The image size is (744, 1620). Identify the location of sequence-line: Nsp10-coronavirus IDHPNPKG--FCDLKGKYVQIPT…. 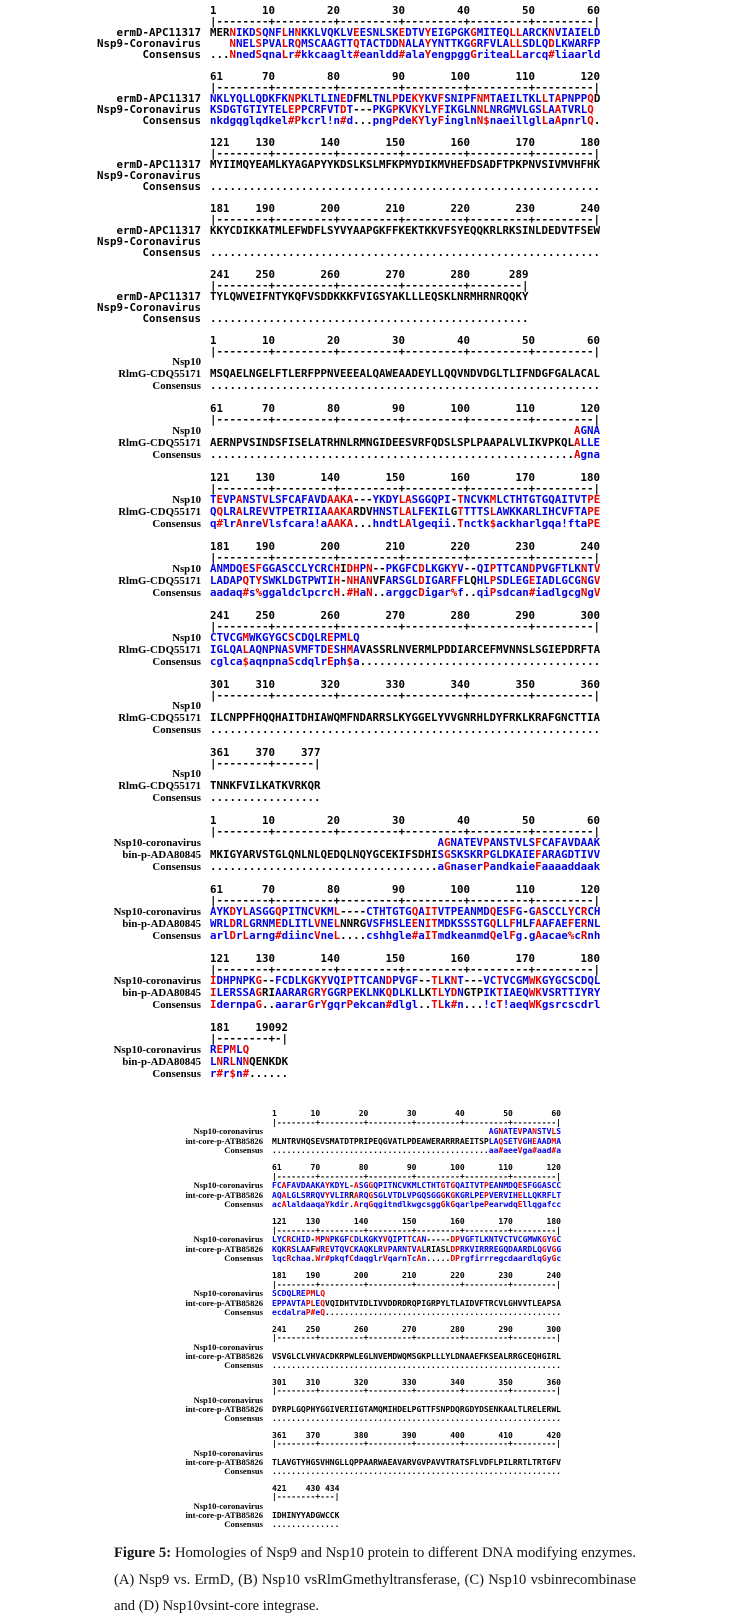
(372, 981).